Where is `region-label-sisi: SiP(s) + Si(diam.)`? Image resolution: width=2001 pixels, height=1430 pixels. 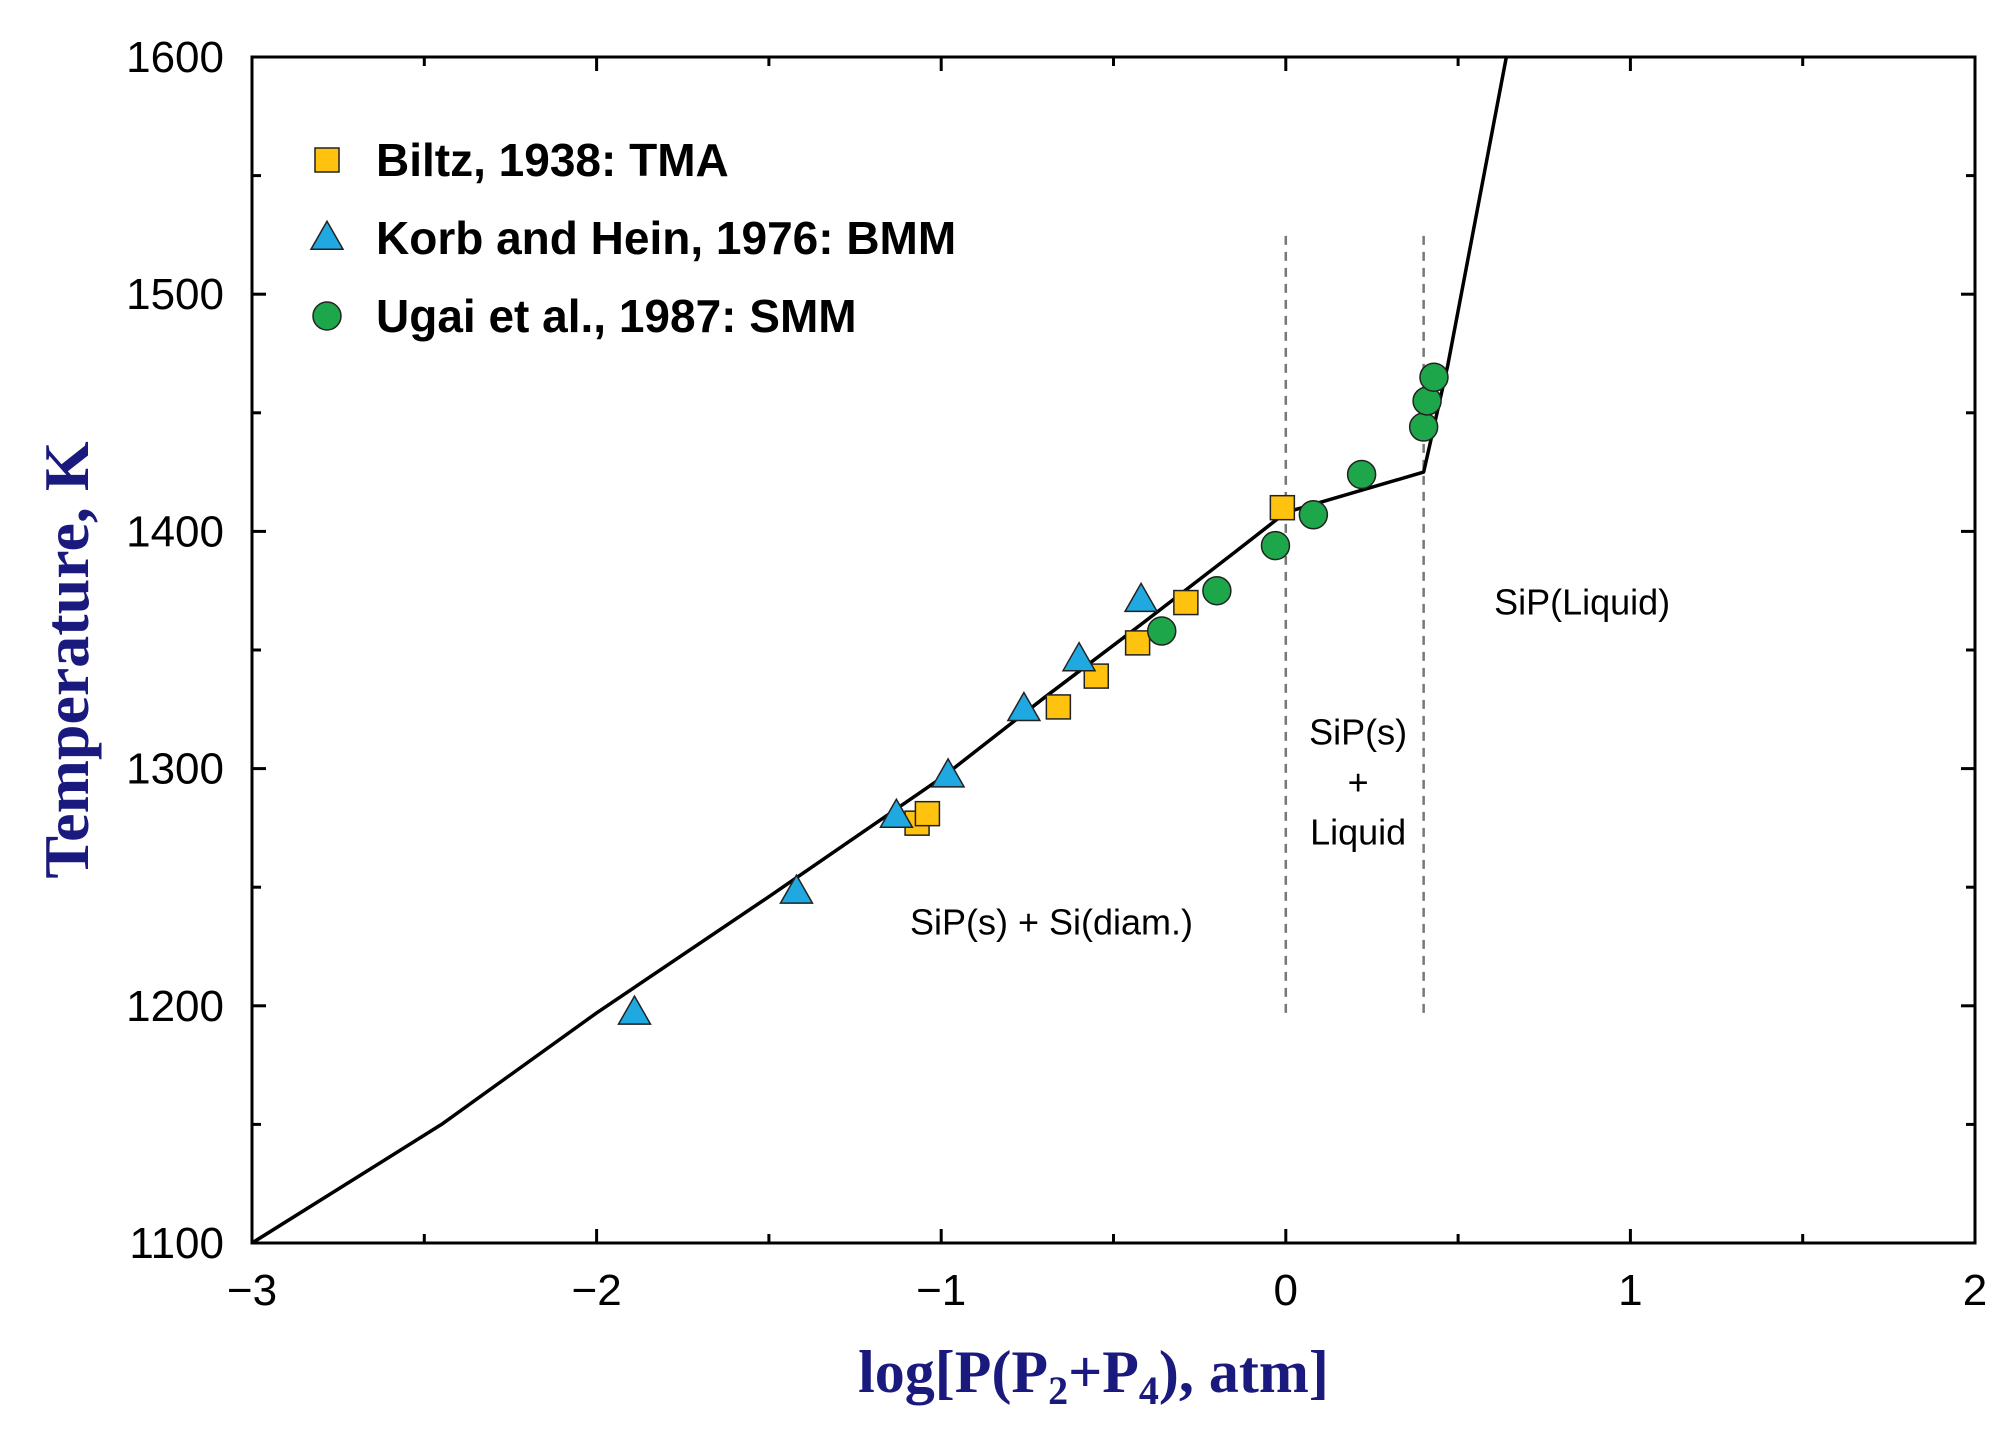 region-label-sisi: SiP(s) + Si(diam.) is located at coordinates (1051, 922).